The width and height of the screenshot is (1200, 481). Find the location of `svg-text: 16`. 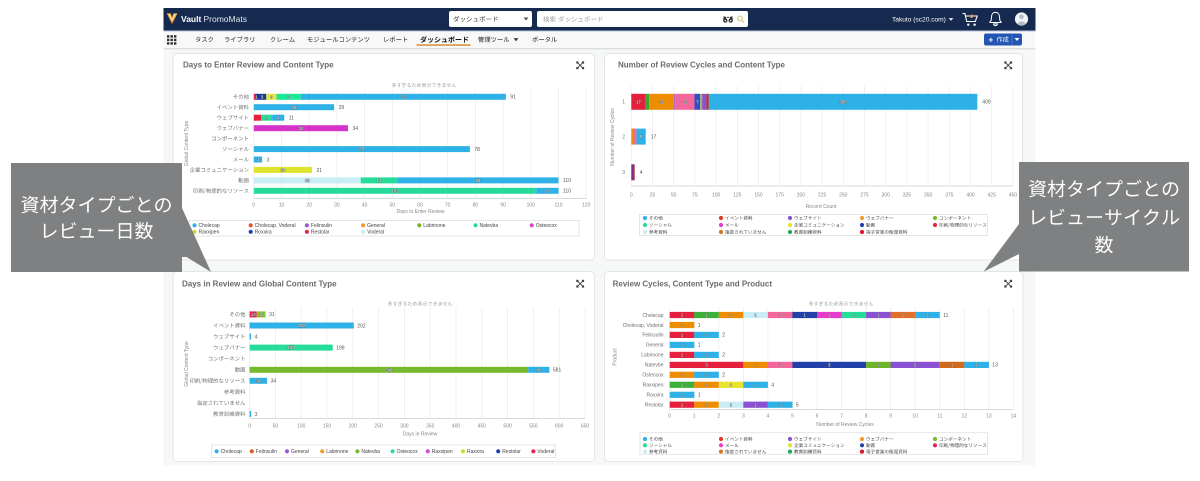

svg-text: 16 is located at coordinates (261, 314).